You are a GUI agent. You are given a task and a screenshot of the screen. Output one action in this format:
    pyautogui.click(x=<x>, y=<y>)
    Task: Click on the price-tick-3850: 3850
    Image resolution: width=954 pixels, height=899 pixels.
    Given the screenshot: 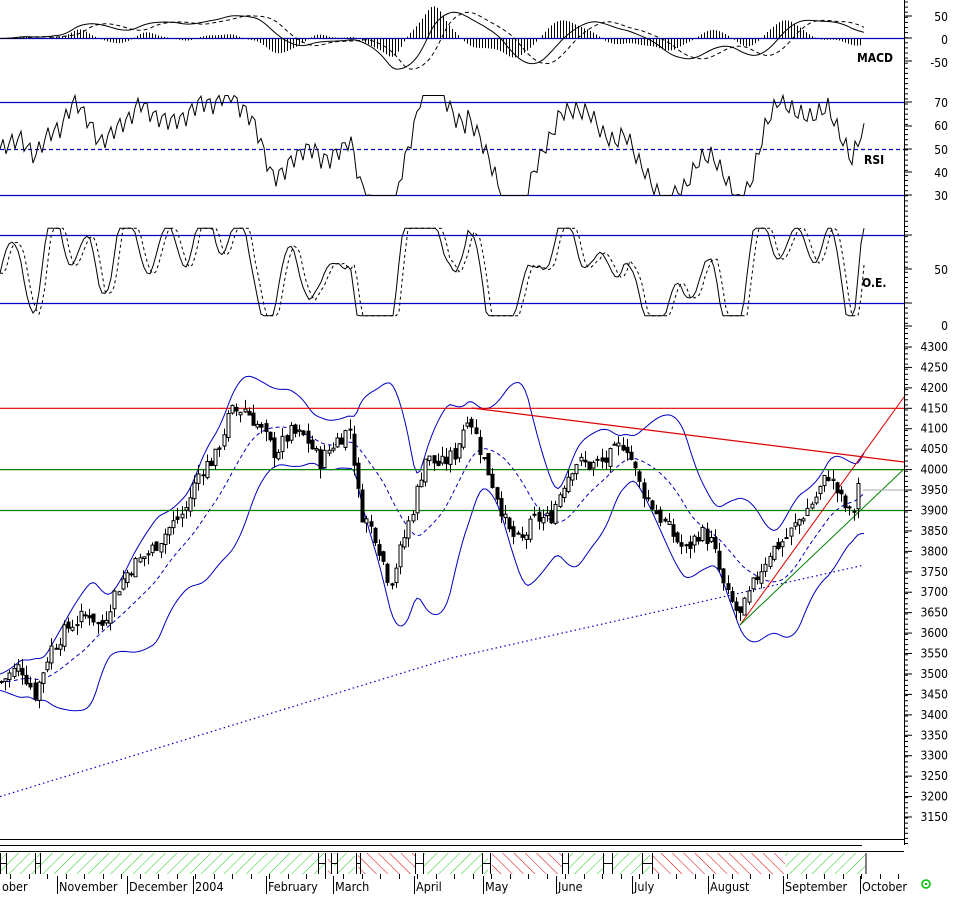 What is the action you would take?
    pyautogui.click(x=935, y=531)
    